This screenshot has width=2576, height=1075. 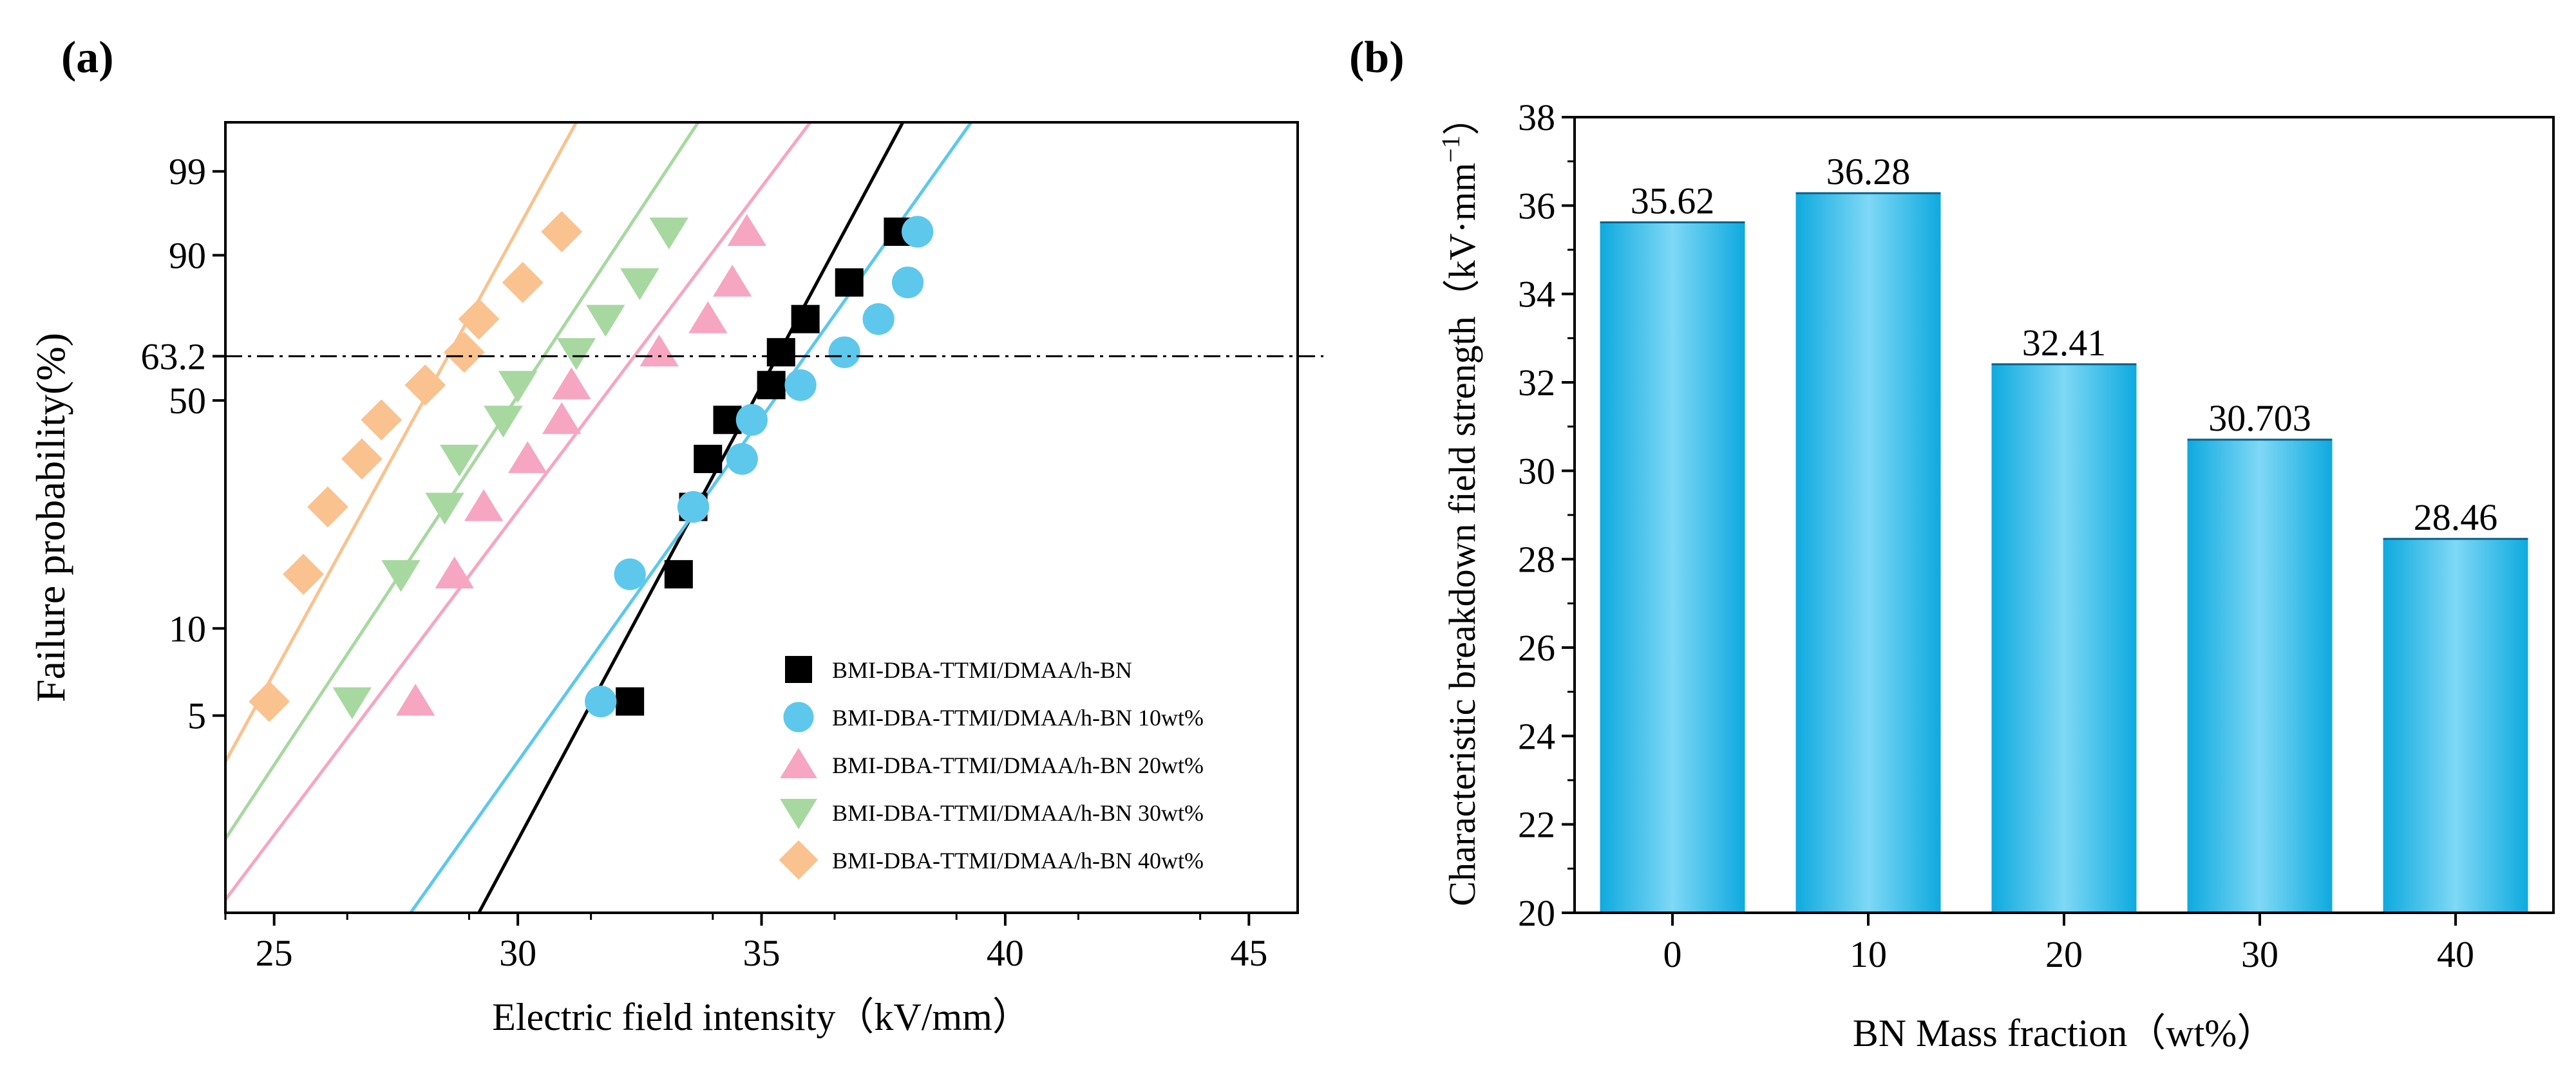 What do you see at coordinates (1868, 553) in the screenshot?
I see `bar-10wt` at bounding box center [1868, 553].